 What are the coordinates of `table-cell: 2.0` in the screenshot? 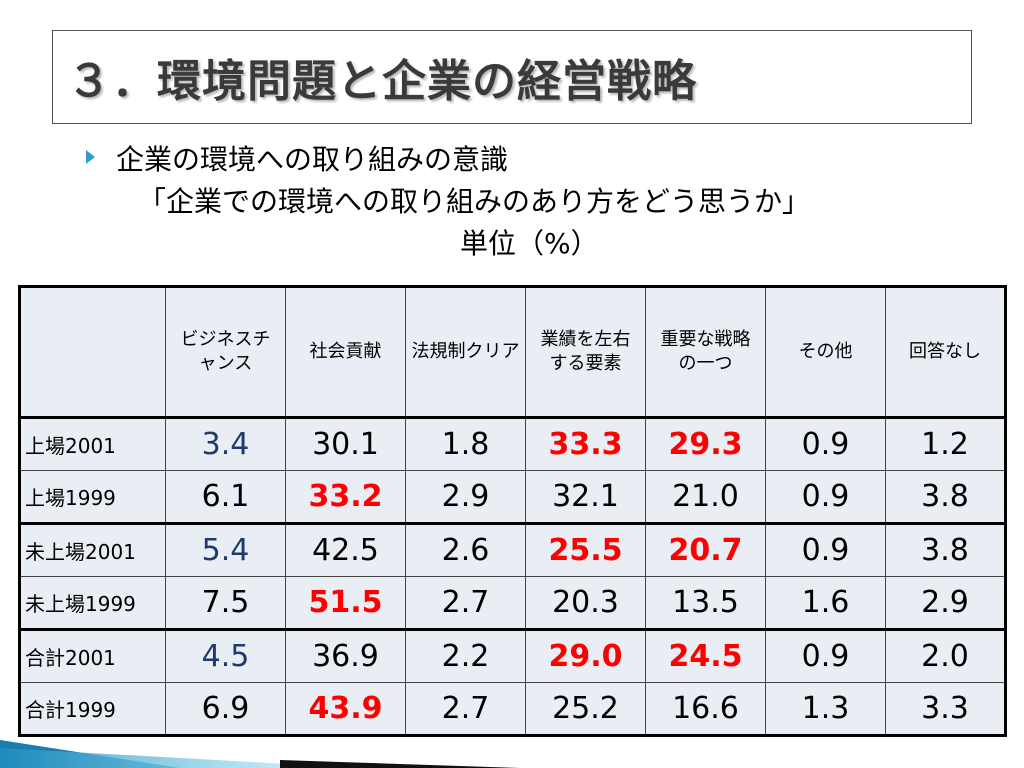 It's located at (945, 655).